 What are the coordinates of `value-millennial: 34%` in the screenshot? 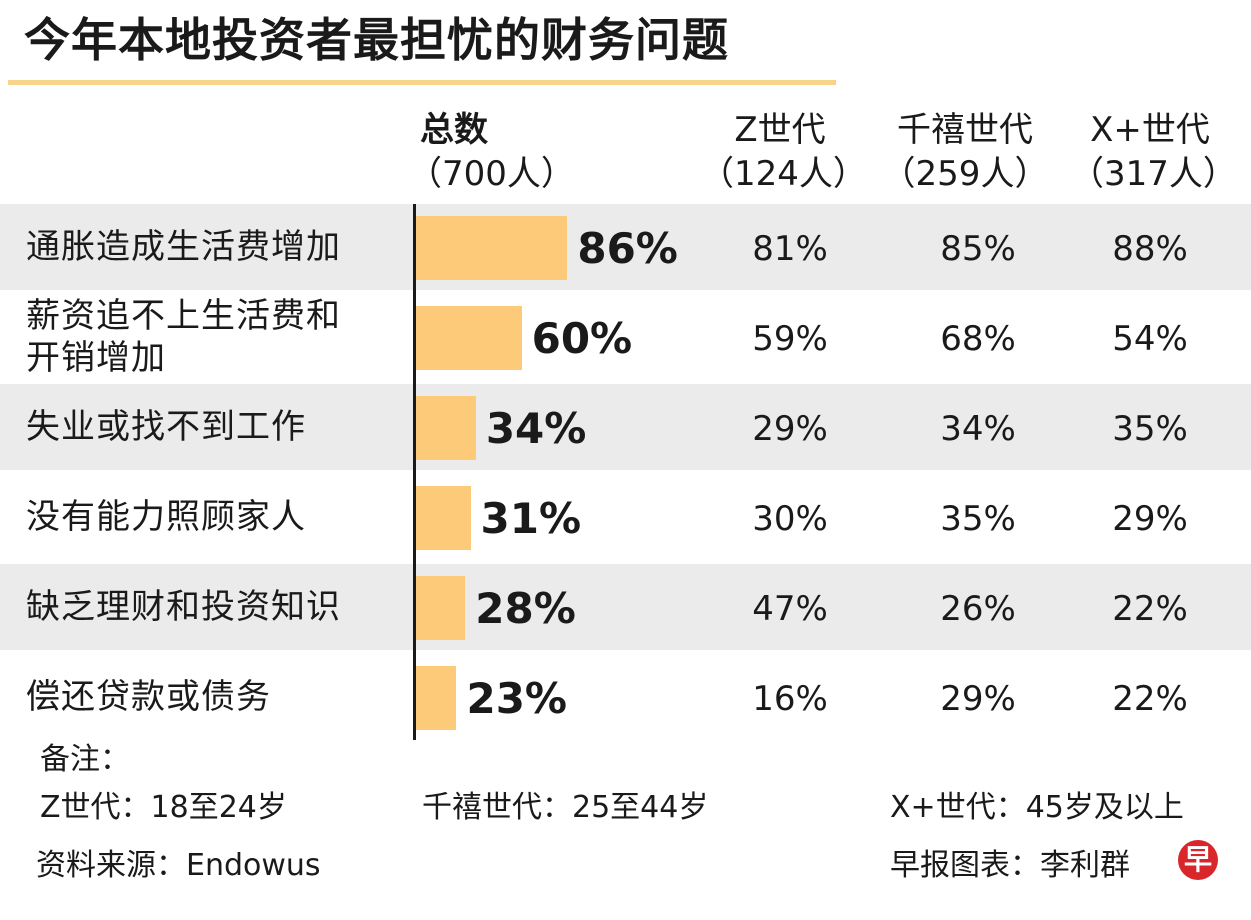 It's located at (978, 429).